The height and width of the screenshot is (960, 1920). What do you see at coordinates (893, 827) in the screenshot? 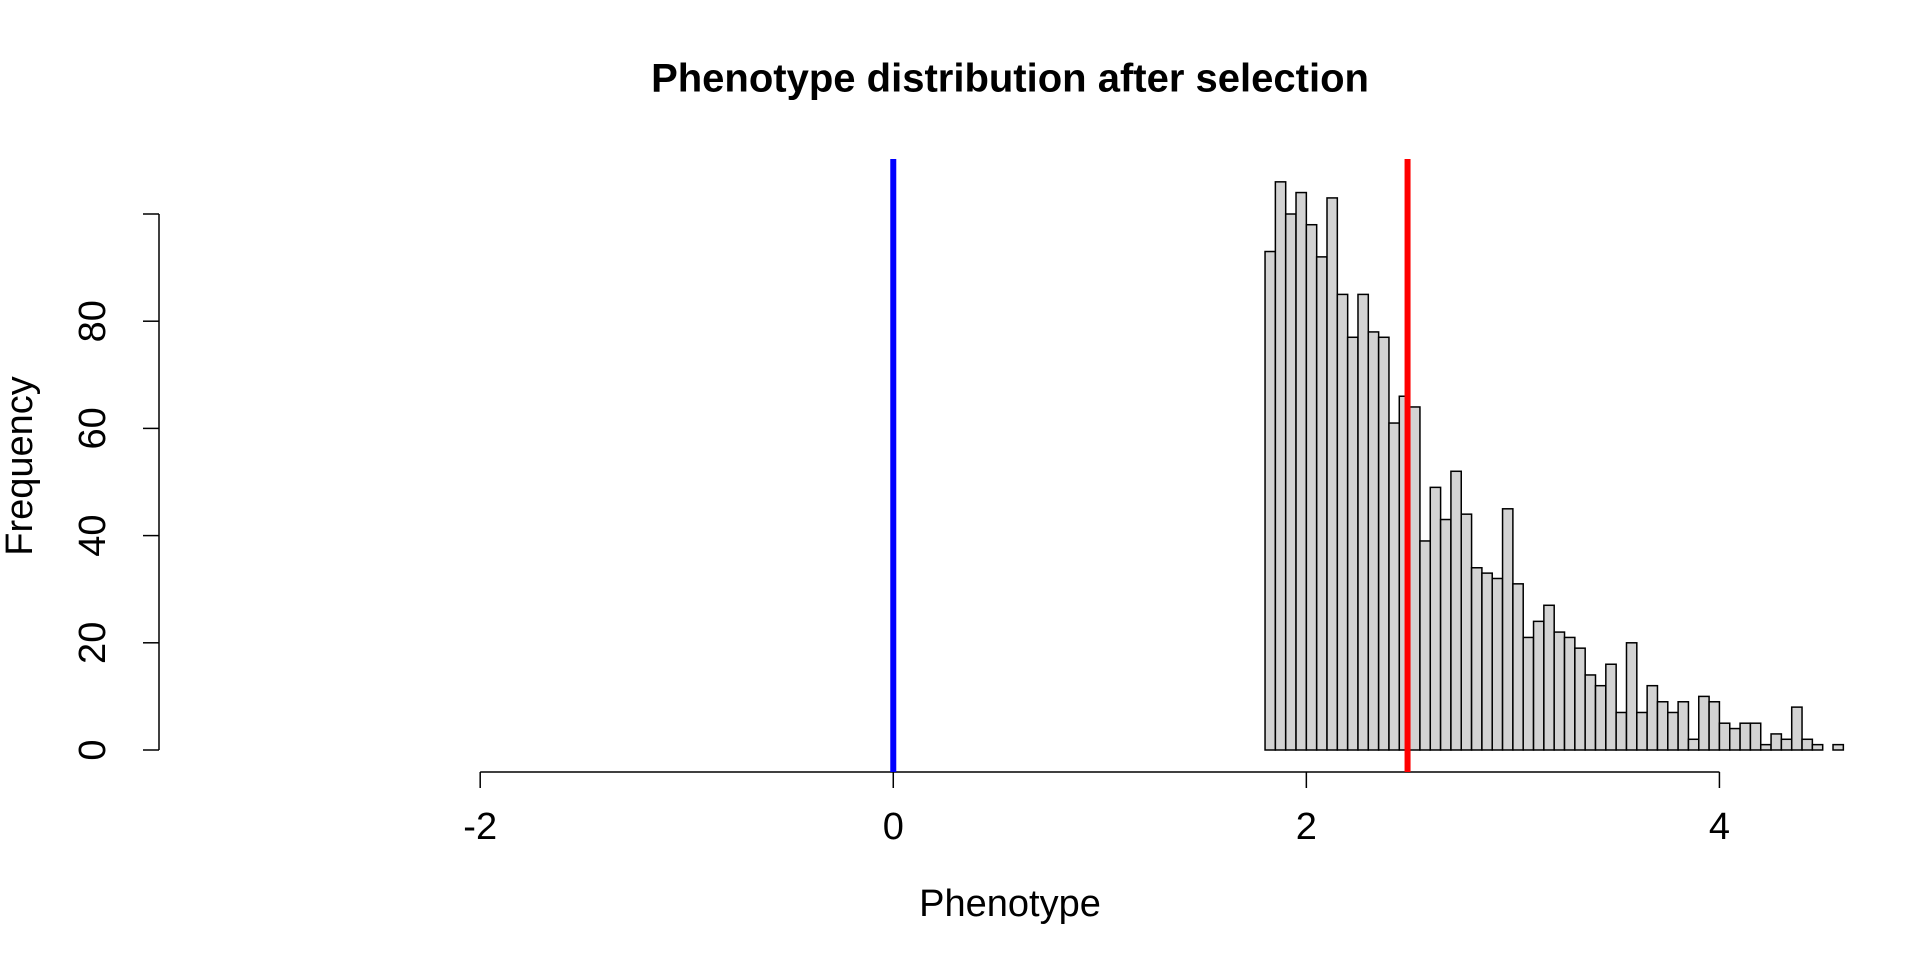
I see `x-tick-label: 0` at bounding box center [893, 827].